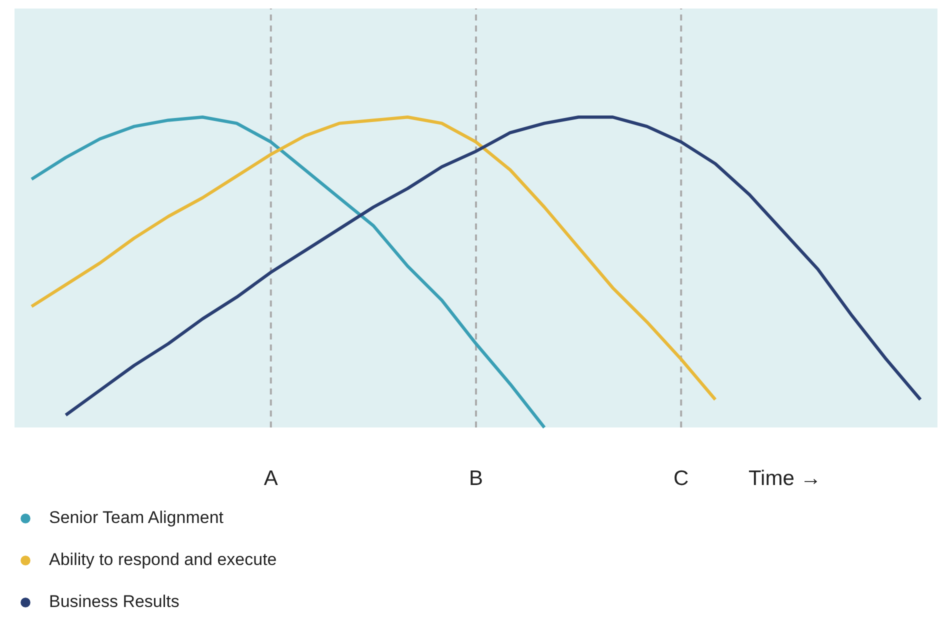  I want to click on x-tick-label: B, so click(476, 478).